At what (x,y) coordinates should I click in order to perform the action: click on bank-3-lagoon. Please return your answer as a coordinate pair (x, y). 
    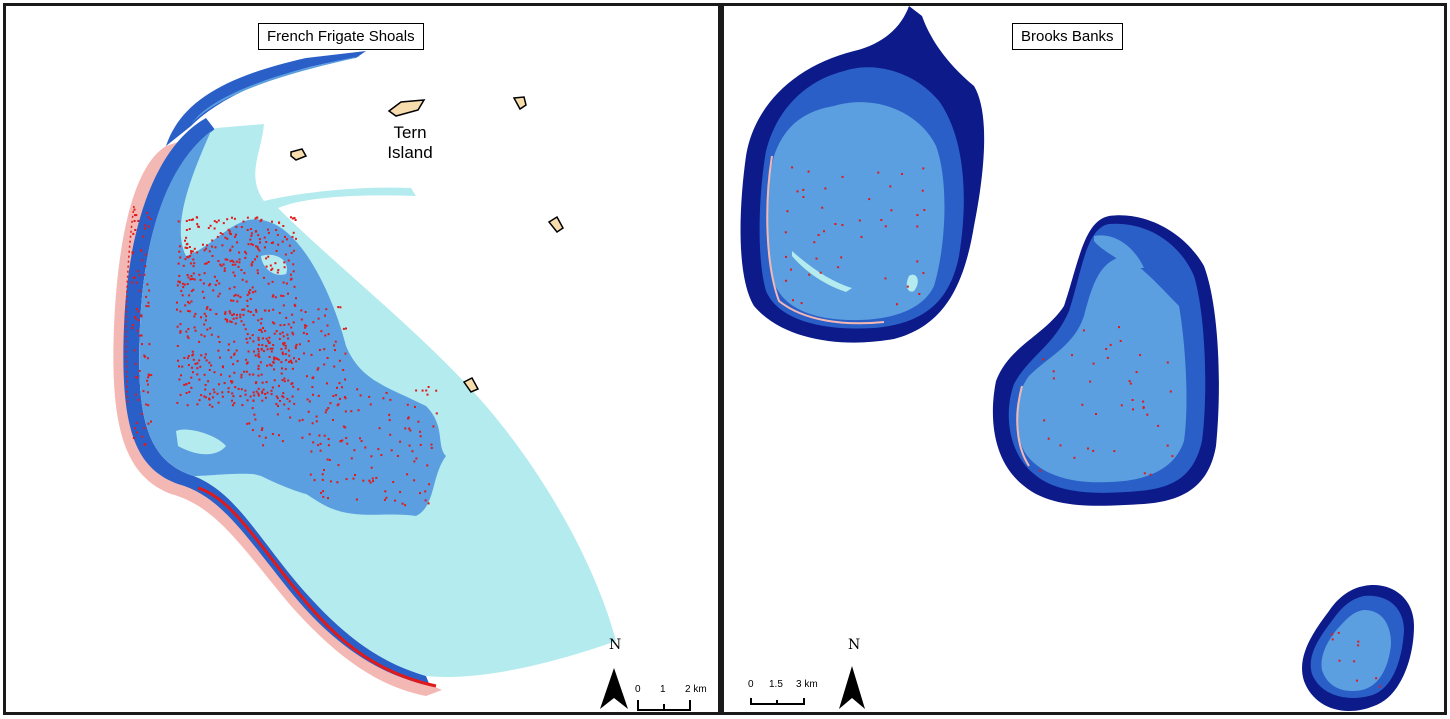
    Looking at the image, I should click on (1356, 651).